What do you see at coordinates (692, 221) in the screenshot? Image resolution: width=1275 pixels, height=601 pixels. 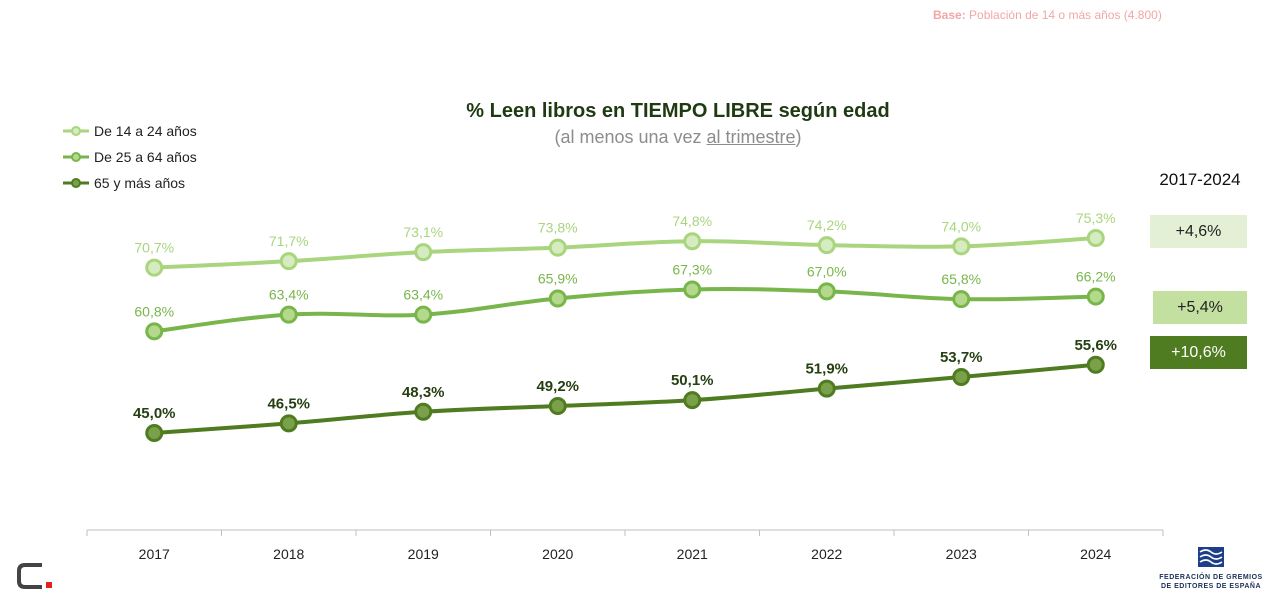 I see `data-label: 74,8%` at bounding box center [692, 221].